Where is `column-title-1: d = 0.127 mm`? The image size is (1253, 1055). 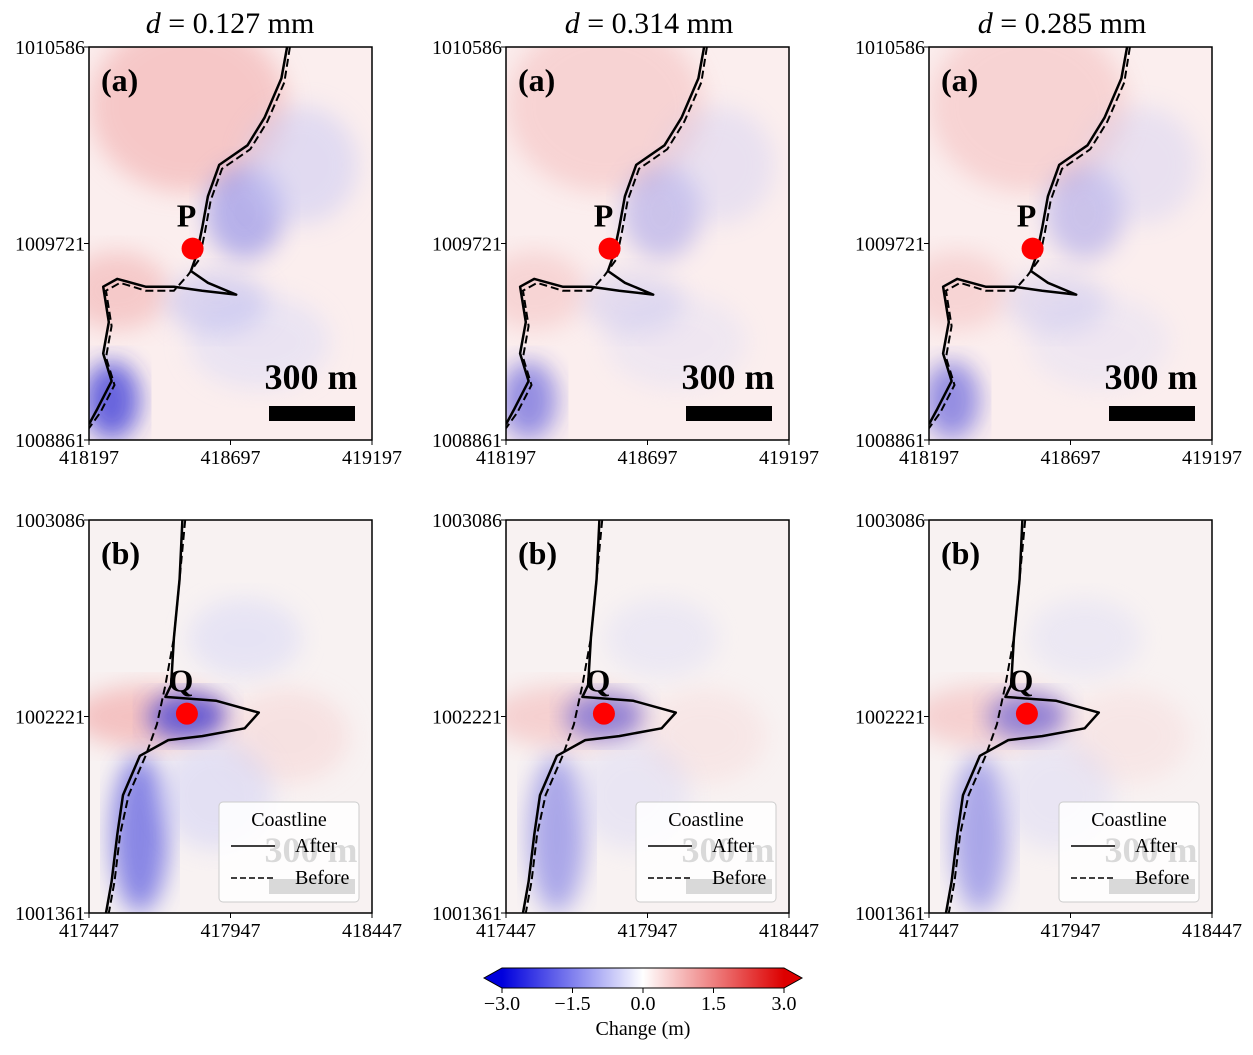 column-title-1: d = 0.127 mm is located at coordinates (230, 23).